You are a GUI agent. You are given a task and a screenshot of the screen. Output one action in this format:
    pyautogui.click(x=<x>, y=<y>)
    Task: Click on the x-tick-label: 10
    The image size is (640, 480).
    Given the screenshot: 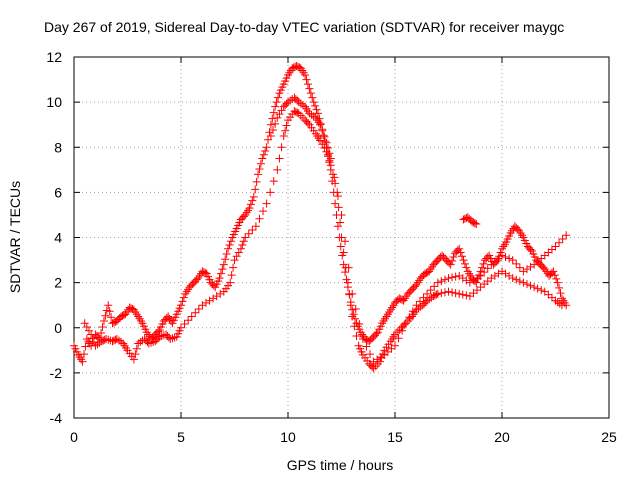 What is the action you would take?
    pyautogui.click(x=288, y=437)
    